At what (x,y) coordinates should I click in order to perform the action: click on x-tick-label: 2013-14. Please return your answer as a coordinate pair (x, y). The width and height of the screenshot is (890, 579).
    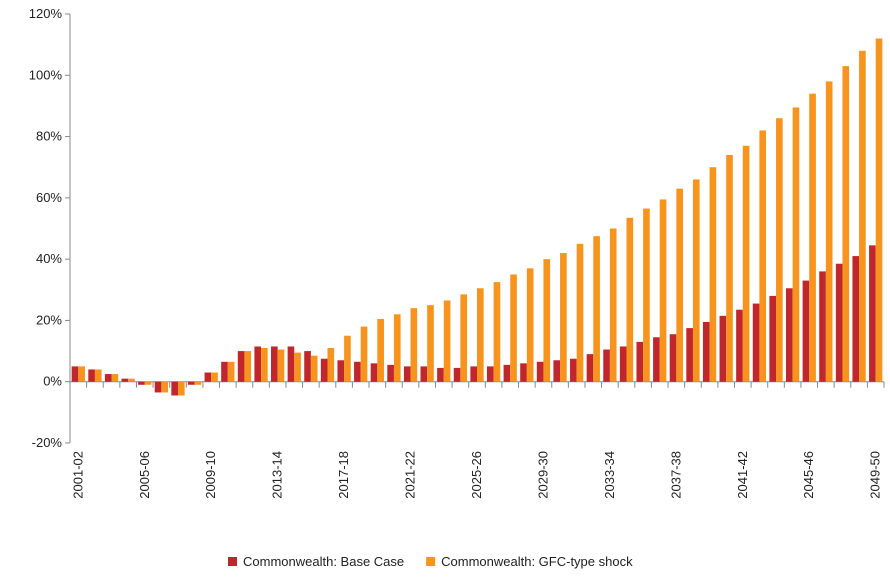
    Looking at the image, I should click on (277, 475).